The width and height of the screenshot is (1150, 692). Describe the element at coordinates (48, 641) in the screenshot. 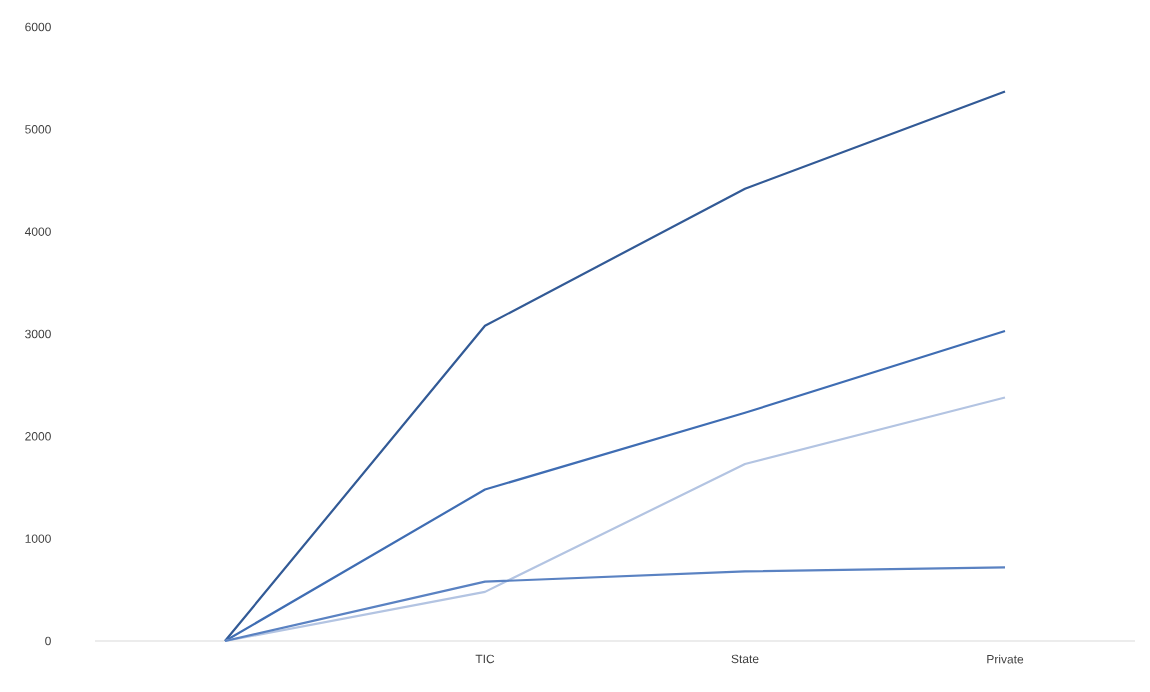

I see `y-tick-label: 0` at that location.